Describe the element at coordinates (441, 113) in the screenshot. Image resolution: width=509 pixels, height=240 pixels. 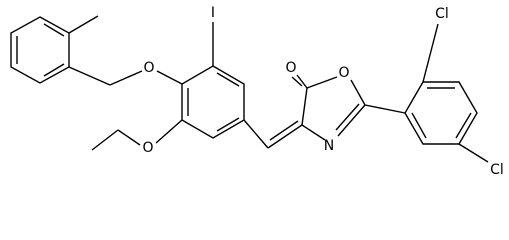
I see `dichlorophenyl-ring` at that location.